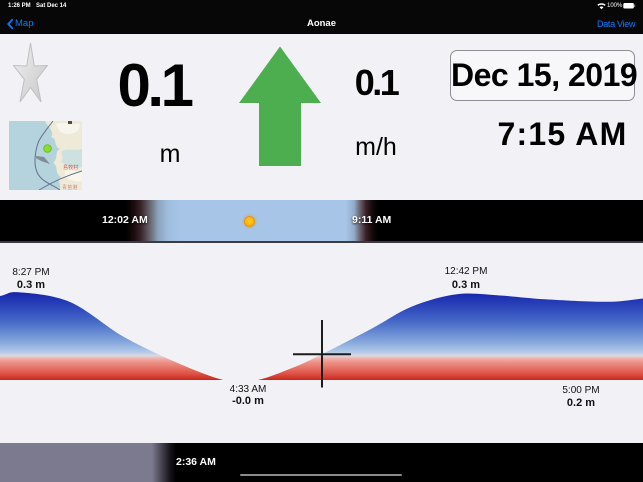  What do you see at coordinates (71, 167) in the screenshot?
I see `svg-text: 島牧村` at bounding box center [71, 167].